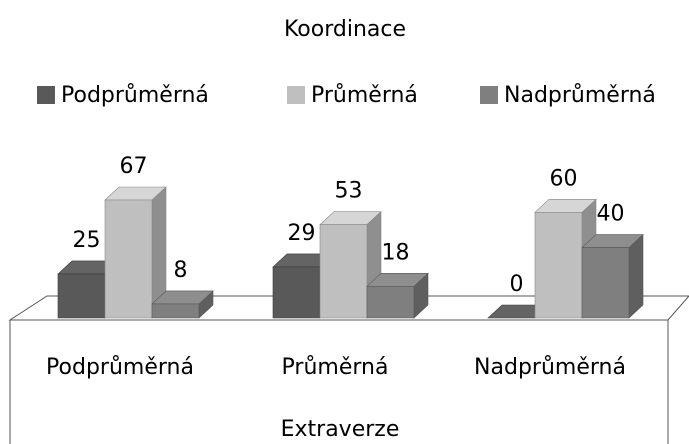 This screenshot has height=444, width=689. Describe the element at coordinates (550, 367) in the screenshot. I see `x-tick-label: Nadprůměrná` at that location.